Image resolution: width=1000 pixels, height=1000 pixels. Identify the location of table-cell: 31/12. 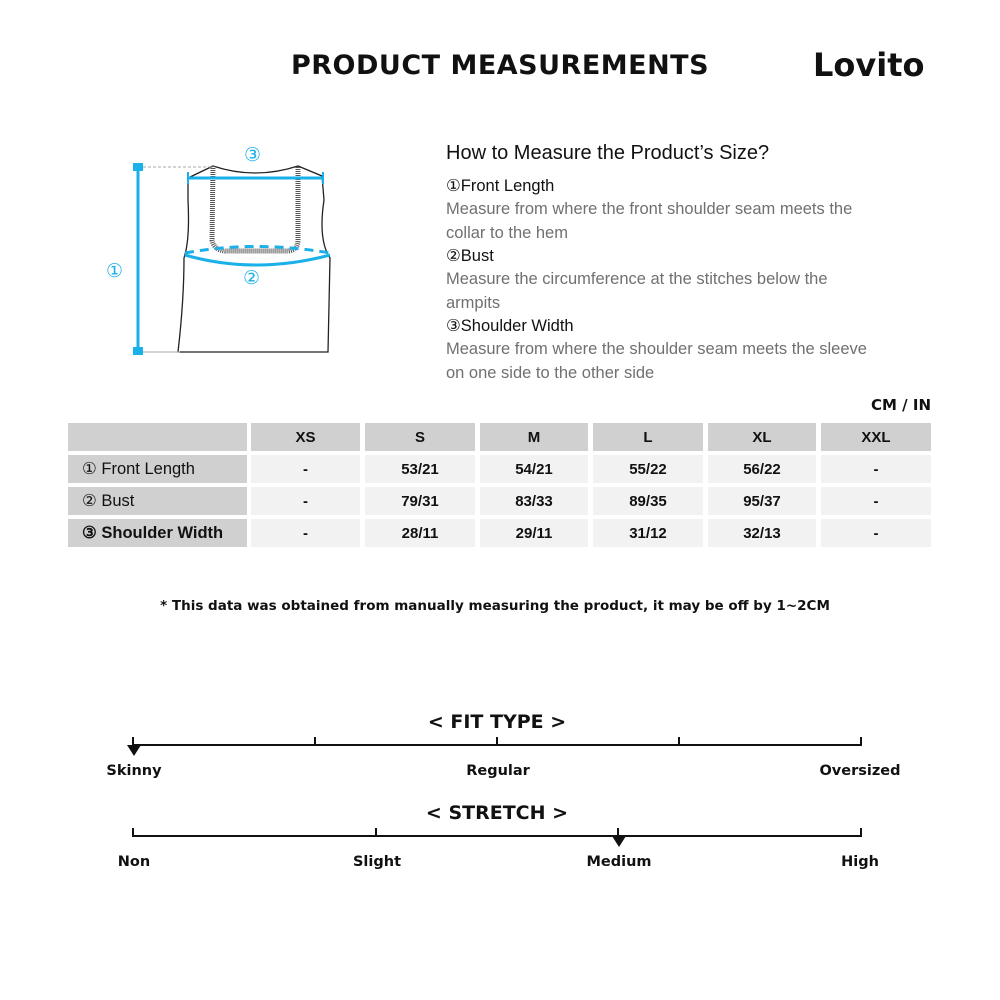
(648, 533).